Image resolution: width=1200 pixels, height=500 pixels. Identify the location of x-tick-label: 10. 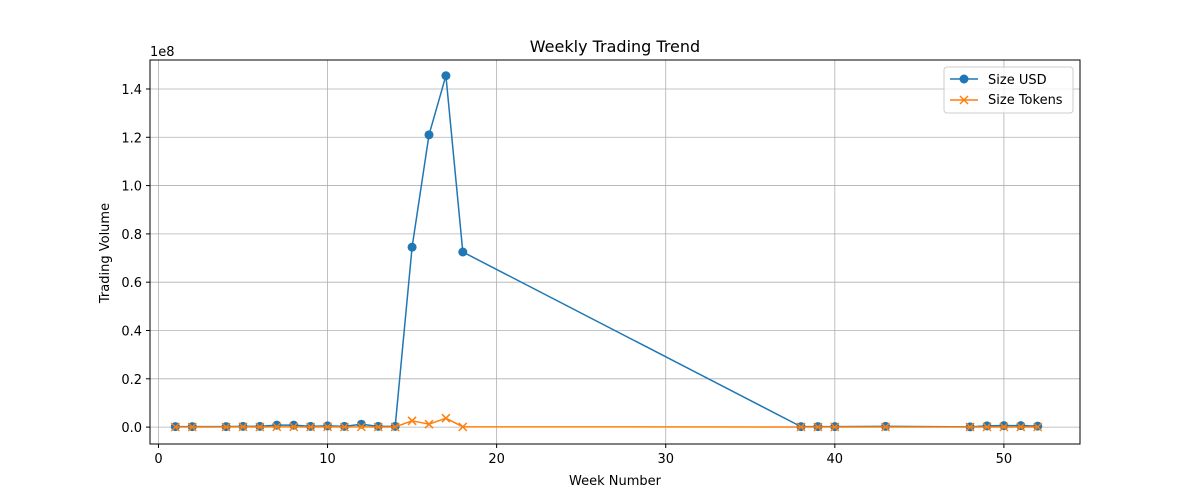
(327, 459).